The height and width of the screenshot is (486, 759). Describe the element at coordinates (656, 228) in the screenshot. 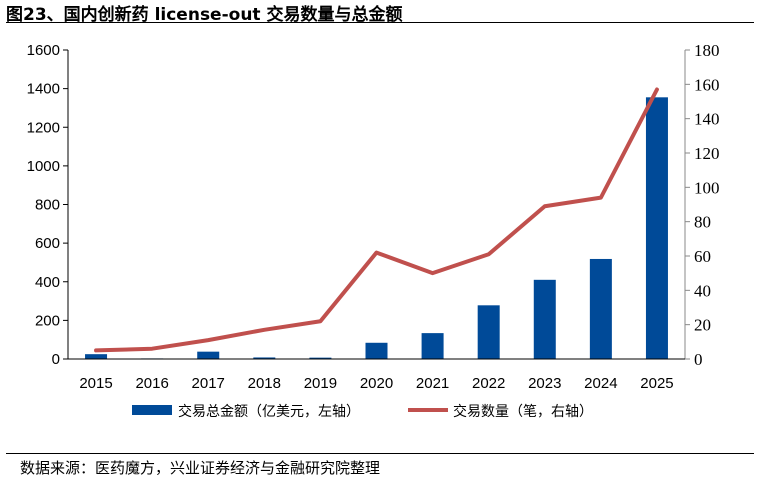

I see `bar-2025` at that location.